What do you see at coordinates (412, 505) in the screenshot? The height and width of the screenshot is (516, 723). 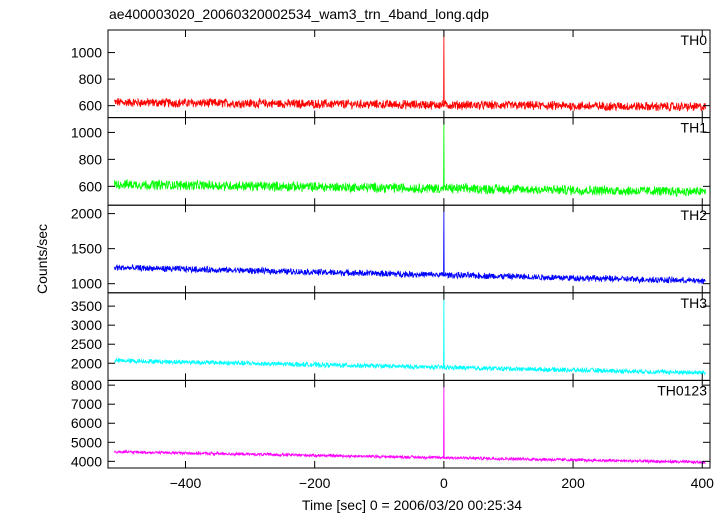 I see `x-axis-label: Time [sec] 0 = 2006/03/20 00:25:34` at bounding box center [412, 505].